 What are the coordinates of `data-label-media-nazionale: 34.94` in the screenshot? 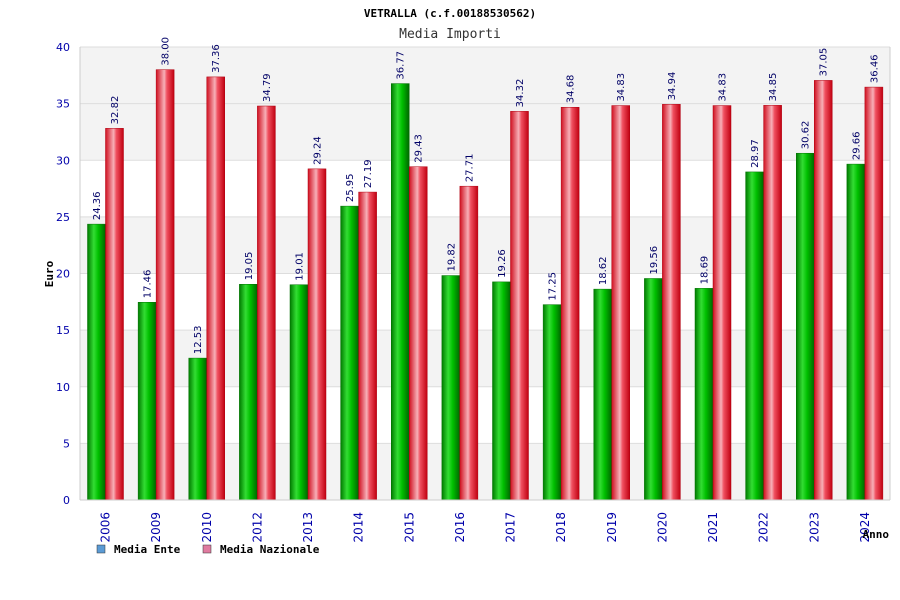 It's located at (672, 86).